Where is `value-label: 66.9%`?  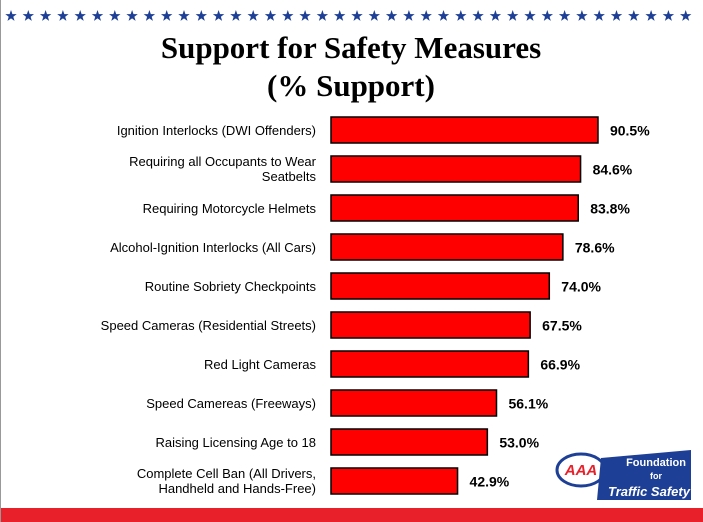
value-label: 66.9% is located at coordinates (560, 365).